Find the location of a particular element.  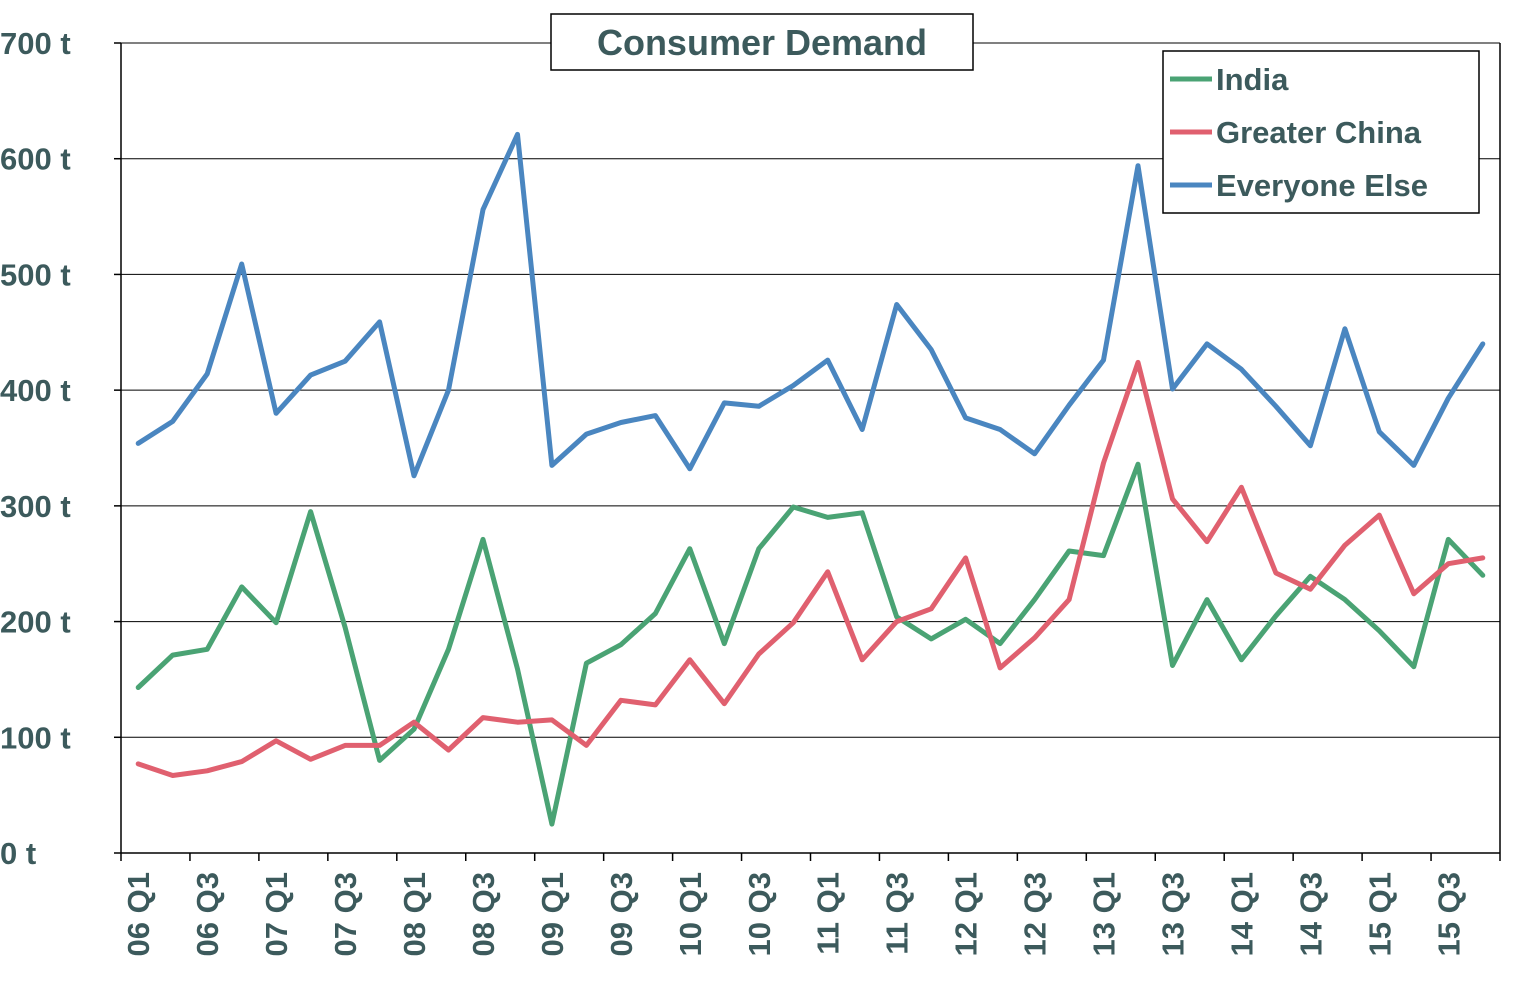

y-tick-label: 400 t is located at coordinates (35, 390).